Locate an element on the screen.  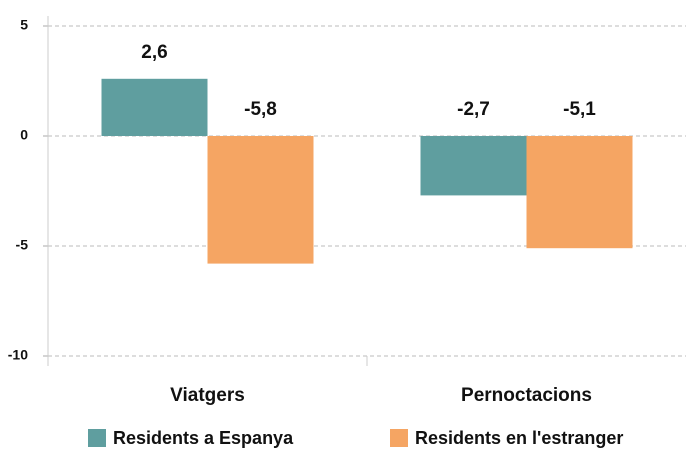
value-label: 2,6 is located at coordinates (154, 52).